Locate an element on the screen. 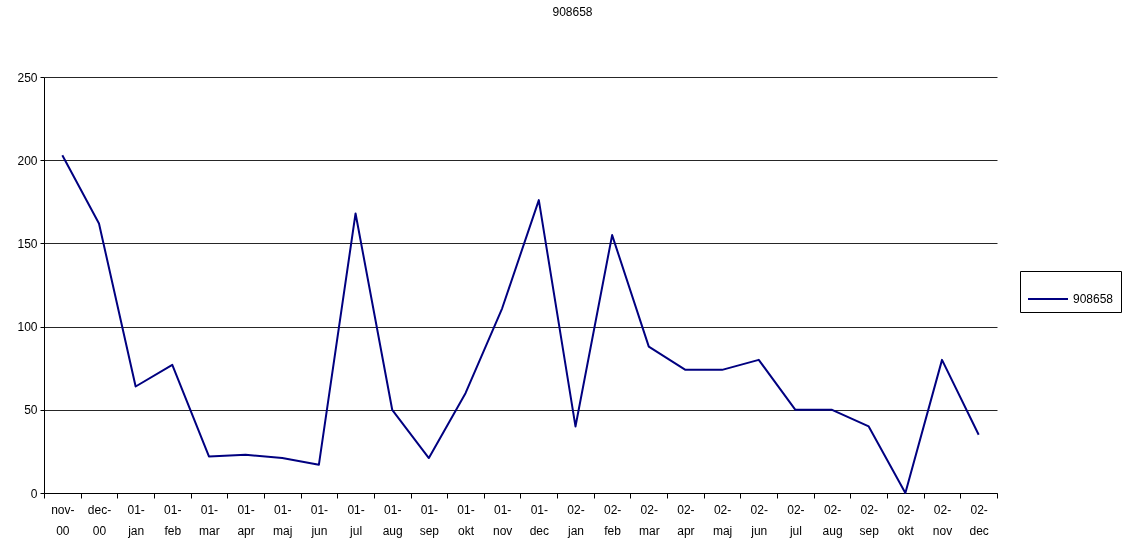  x-tick-label: 02-sep is located at coordinates (869, 520).